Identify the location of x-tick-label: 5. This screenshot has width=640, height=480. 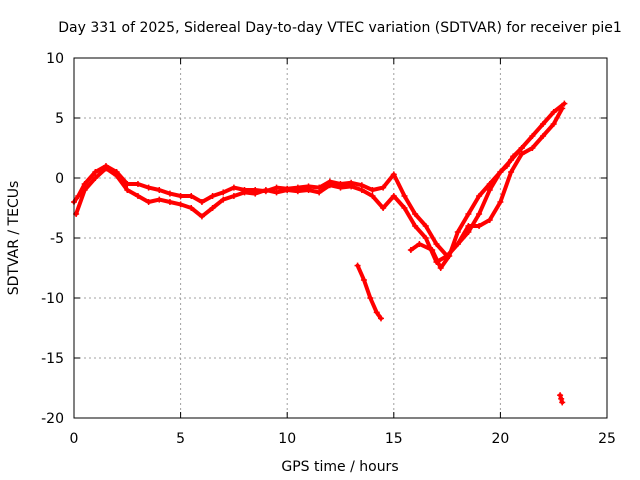
(180, 439).